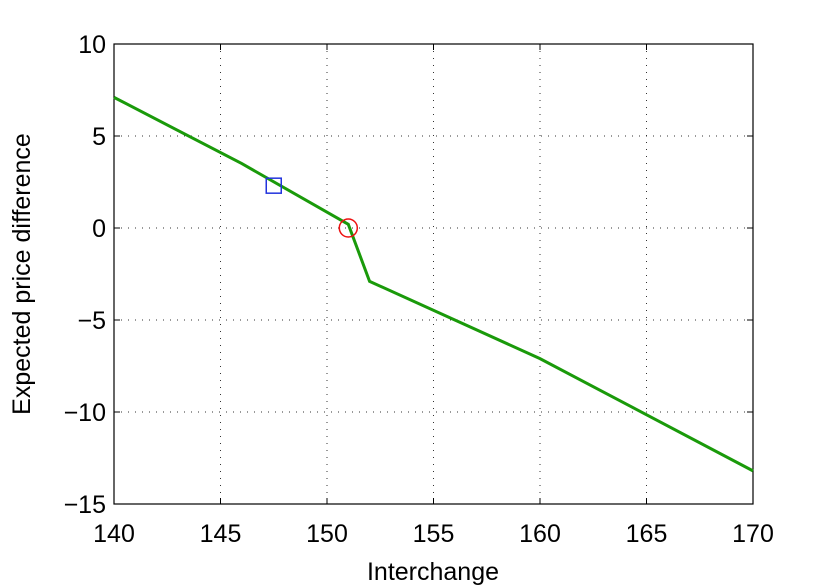  I want to click on y-tick-label: −5, so click(91, 321).